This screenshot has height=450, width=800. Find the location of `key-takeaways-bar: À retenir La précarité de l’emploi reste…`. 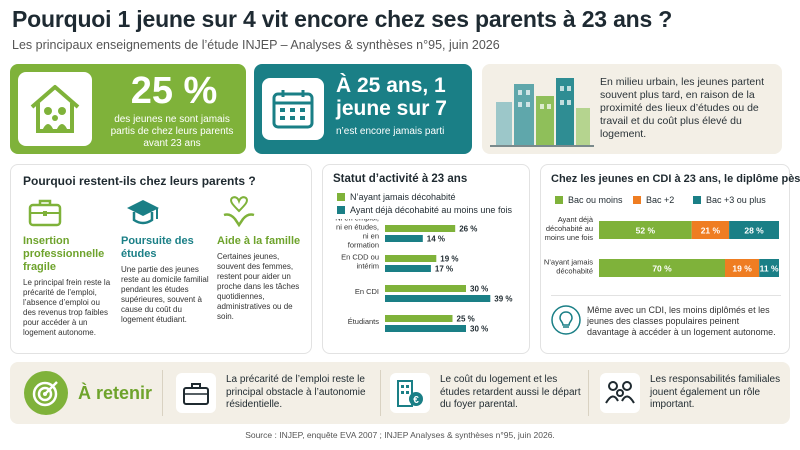

key-takeaways-bar: À retenir La précarité de l’emploi reste… is located at coordinates (400, 393).